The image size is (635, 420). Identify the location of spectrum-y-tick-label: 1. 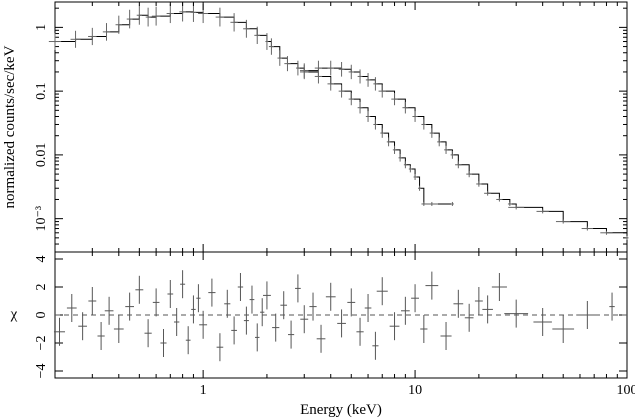
(41, 27).